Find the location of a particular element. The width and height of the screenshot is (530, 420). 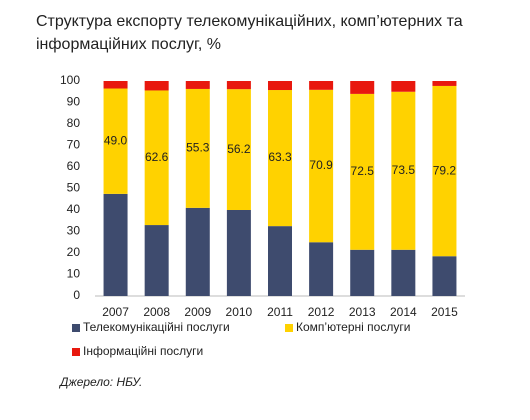

data-label: 72.5 is located at coordinates (363, 171).